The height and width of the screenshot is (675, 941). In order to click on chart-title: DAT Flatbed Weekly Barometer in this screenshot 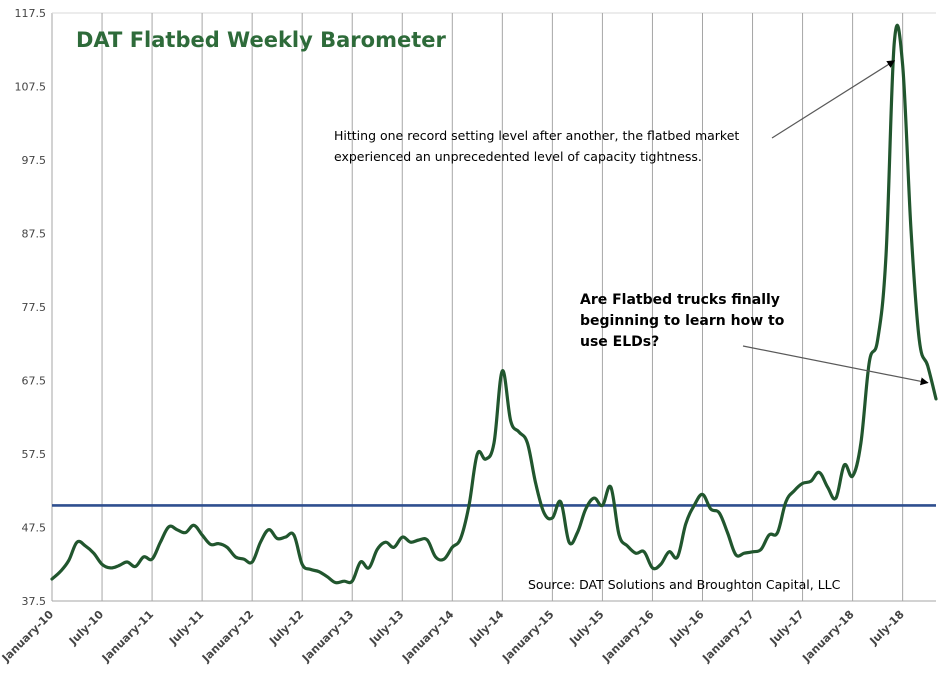, I will do `click(261, 40)`.